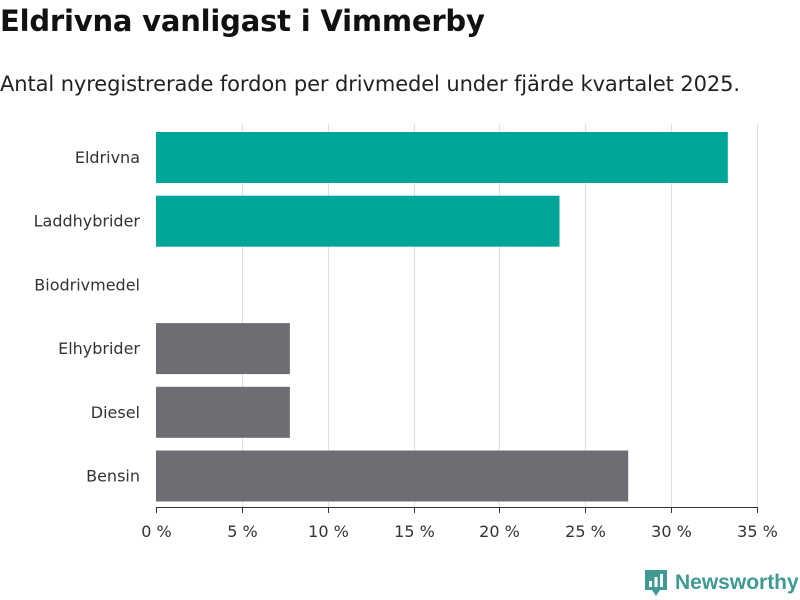 This screenshot has width=800, height=600. What do you see at coordinates (107, 157) in the screenshot?
I see `category-label-eldrivna: Eldrivna` at bounding box center [107, 157].